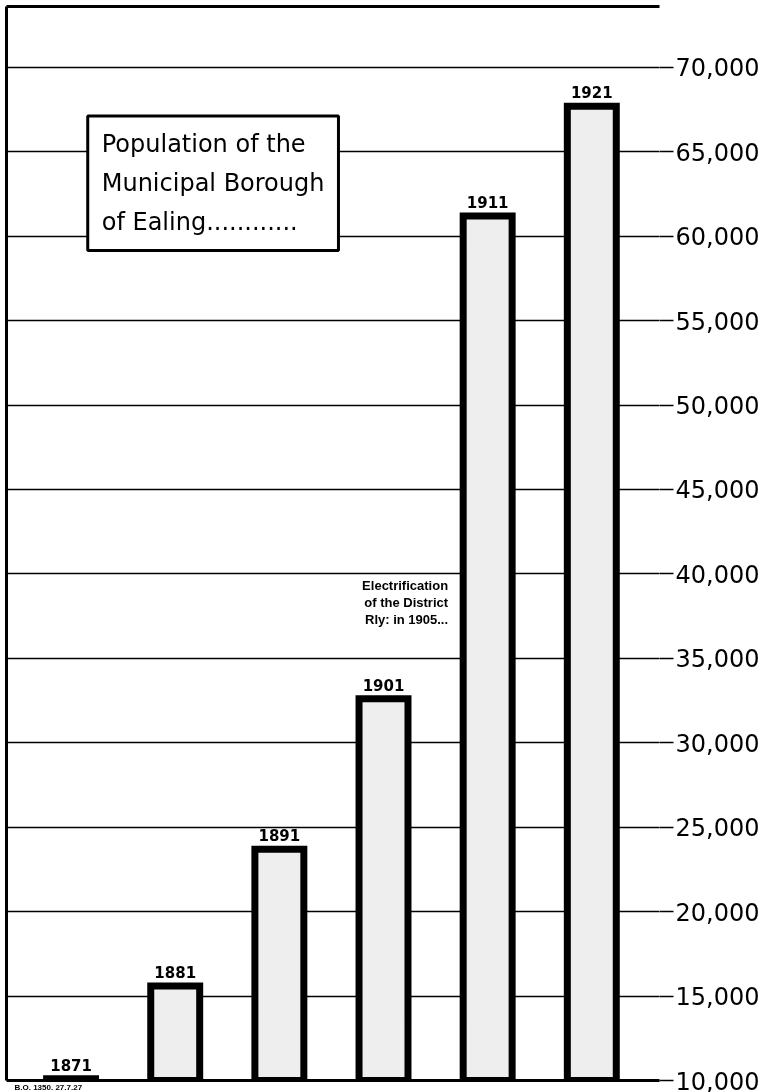 Image resolution: width=762 pixels, height=1092 pixels. What do you see at coordinates (591, 93) in the screenshot?
I see `x-tick-label: 1921` at bounding box center [591, 93].